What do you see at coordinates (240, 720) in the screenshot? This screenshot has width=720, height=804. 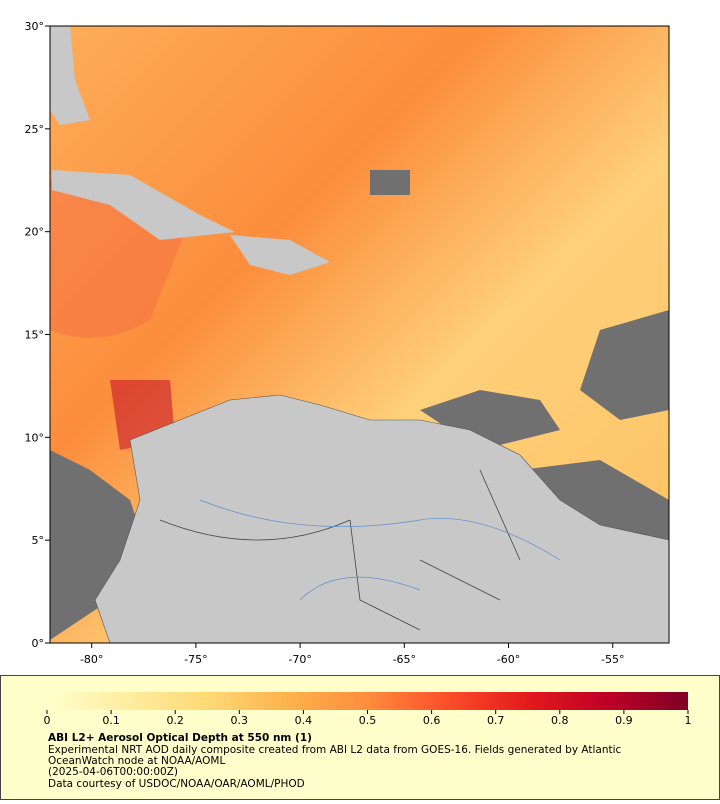 I see `colorbar-tick-label: 0.3` at bounding box center [240, 720].